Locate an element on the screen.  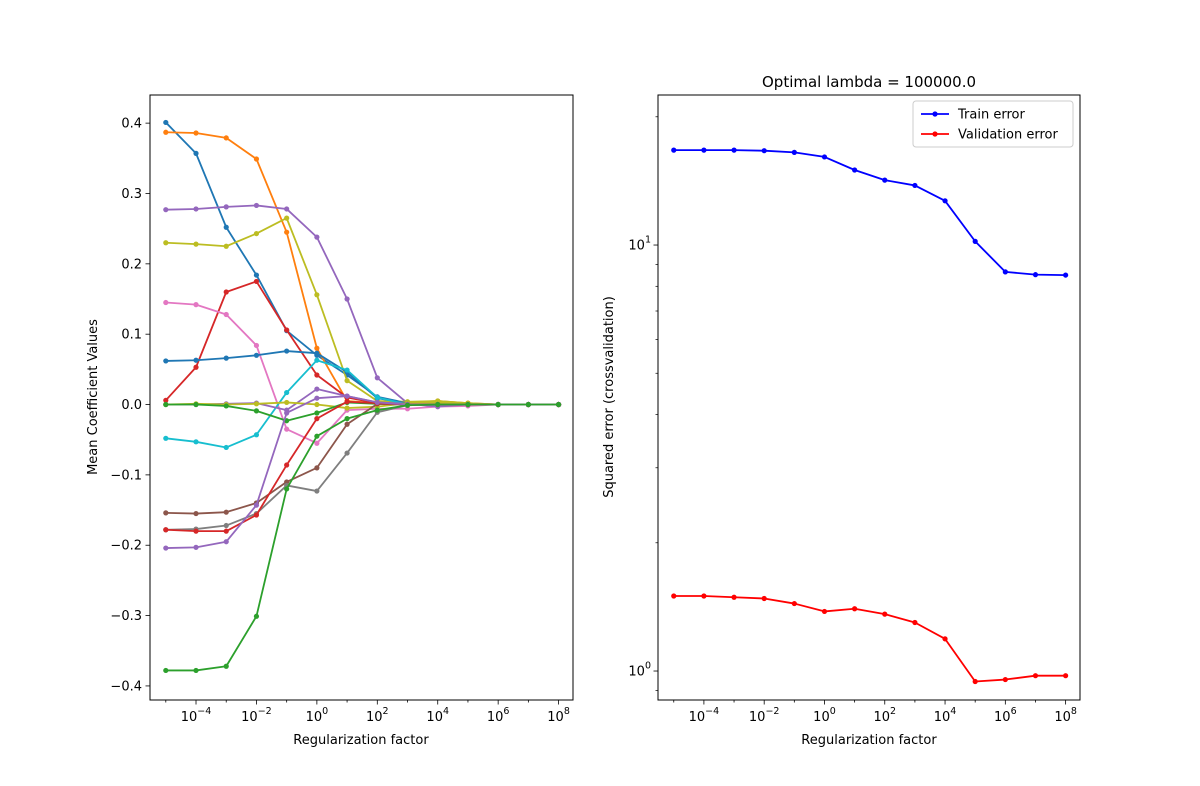
legend-label-train: Train error is located at coordinates (991, 115).